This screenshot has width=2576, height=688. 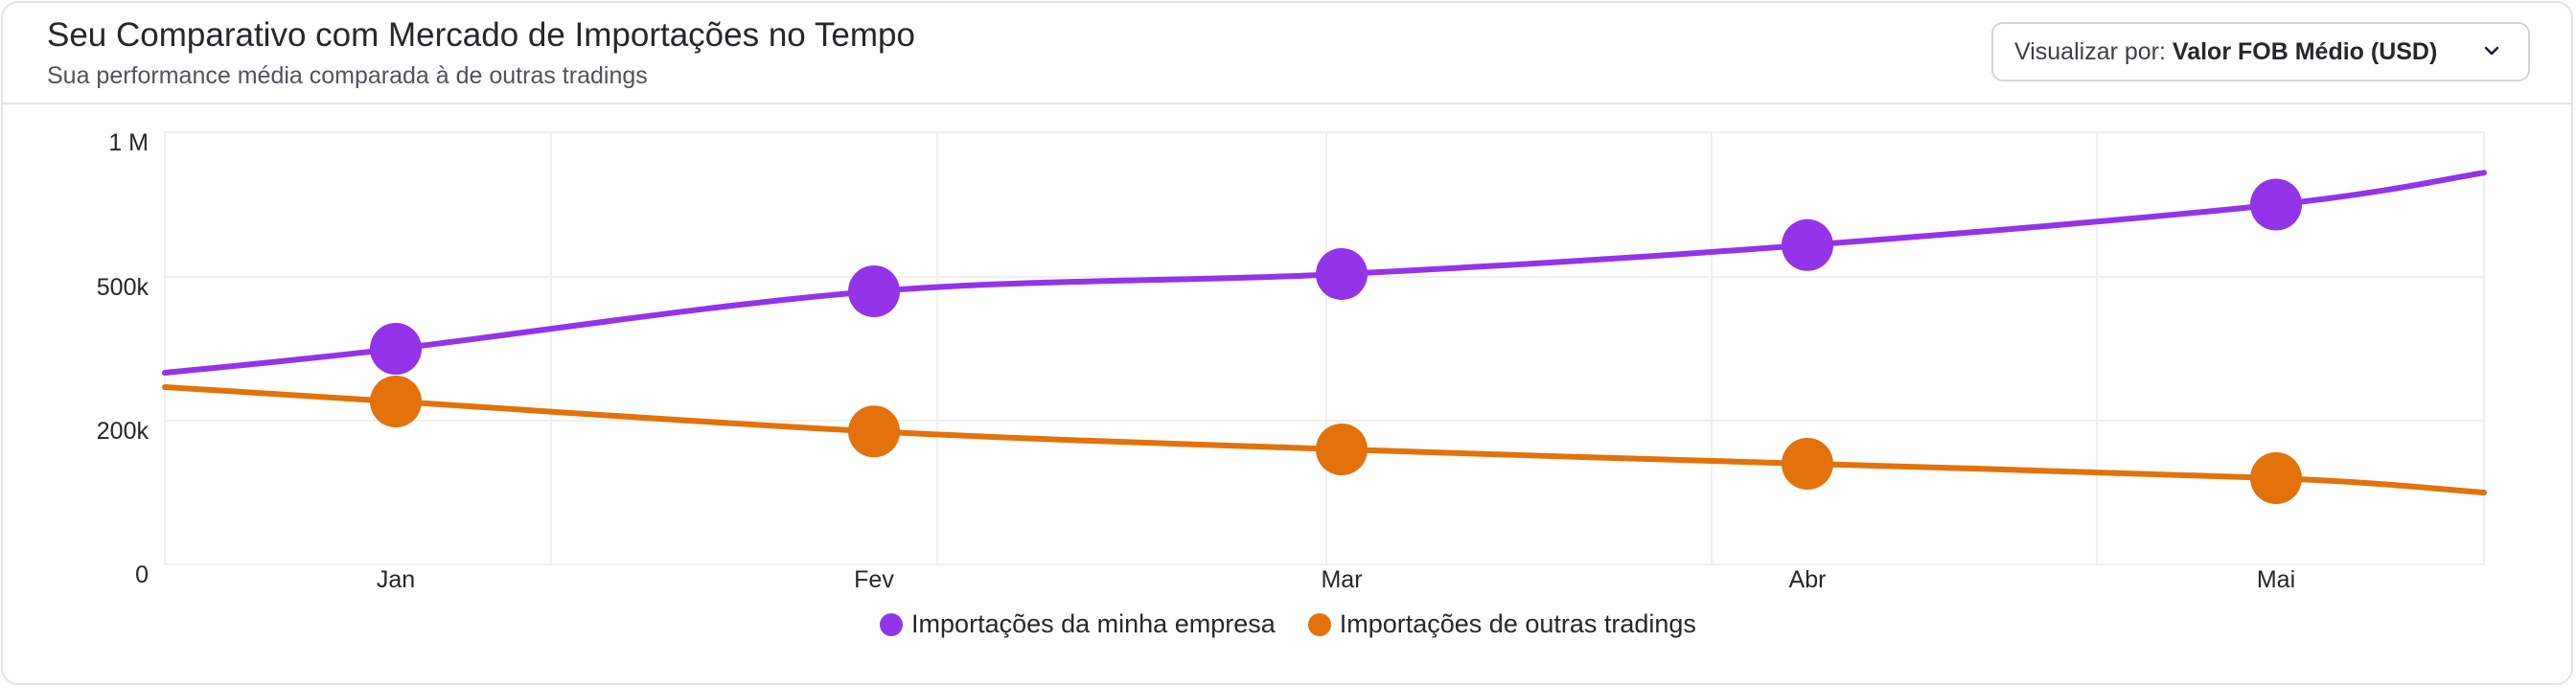 I want to click on legend-label: Importações de outras tradings, so click(x=1517, y=623).